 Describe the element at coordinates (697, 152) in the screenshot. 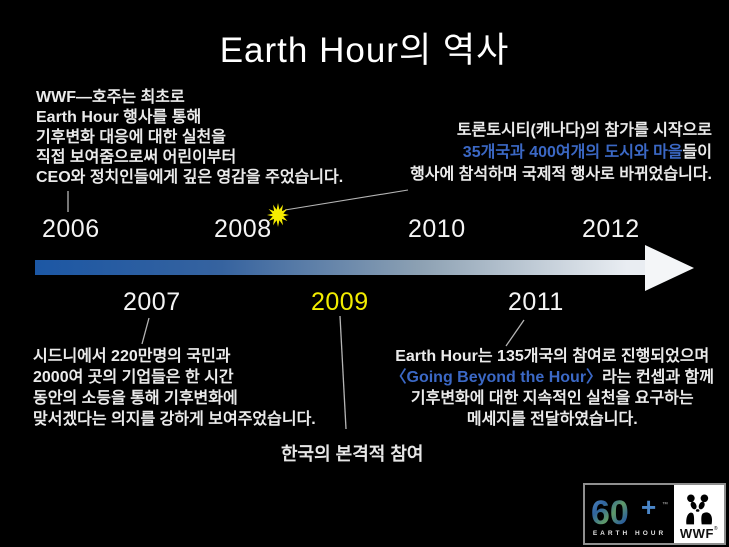

I see `plain-text: 들이` at that location.